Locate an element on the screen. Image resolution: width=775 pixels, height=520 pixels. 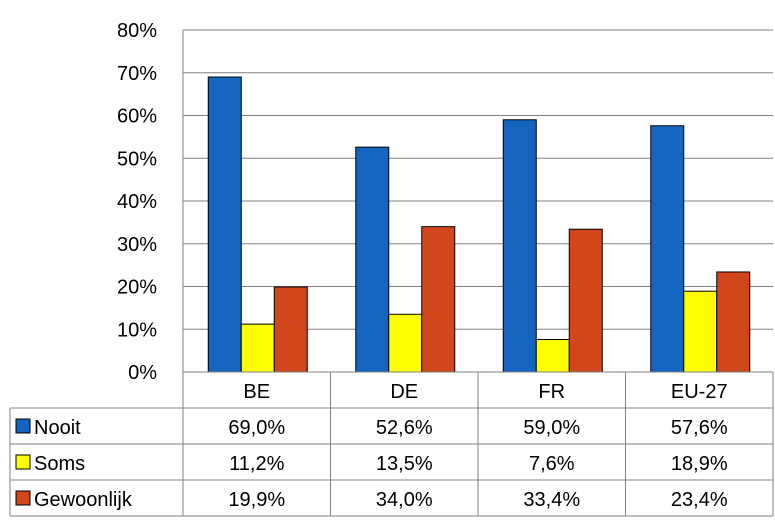
bar-nooit-de is located at coordinates (372, 259).